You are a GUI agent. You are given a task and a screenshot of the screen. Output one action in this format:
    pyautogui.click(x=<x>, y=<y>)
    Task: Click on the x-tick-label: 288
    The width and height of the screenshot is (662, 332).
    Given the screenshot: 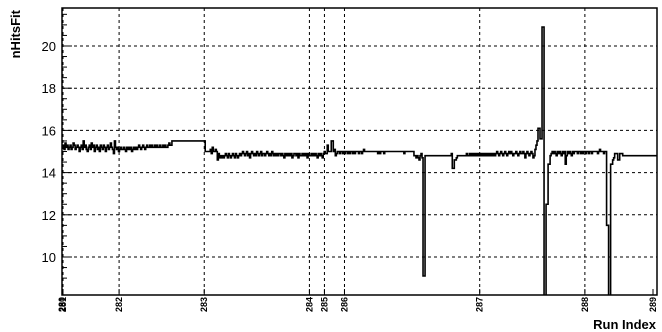 What is the action you would take?
    pyautogui.click(x=585, y=304)
    